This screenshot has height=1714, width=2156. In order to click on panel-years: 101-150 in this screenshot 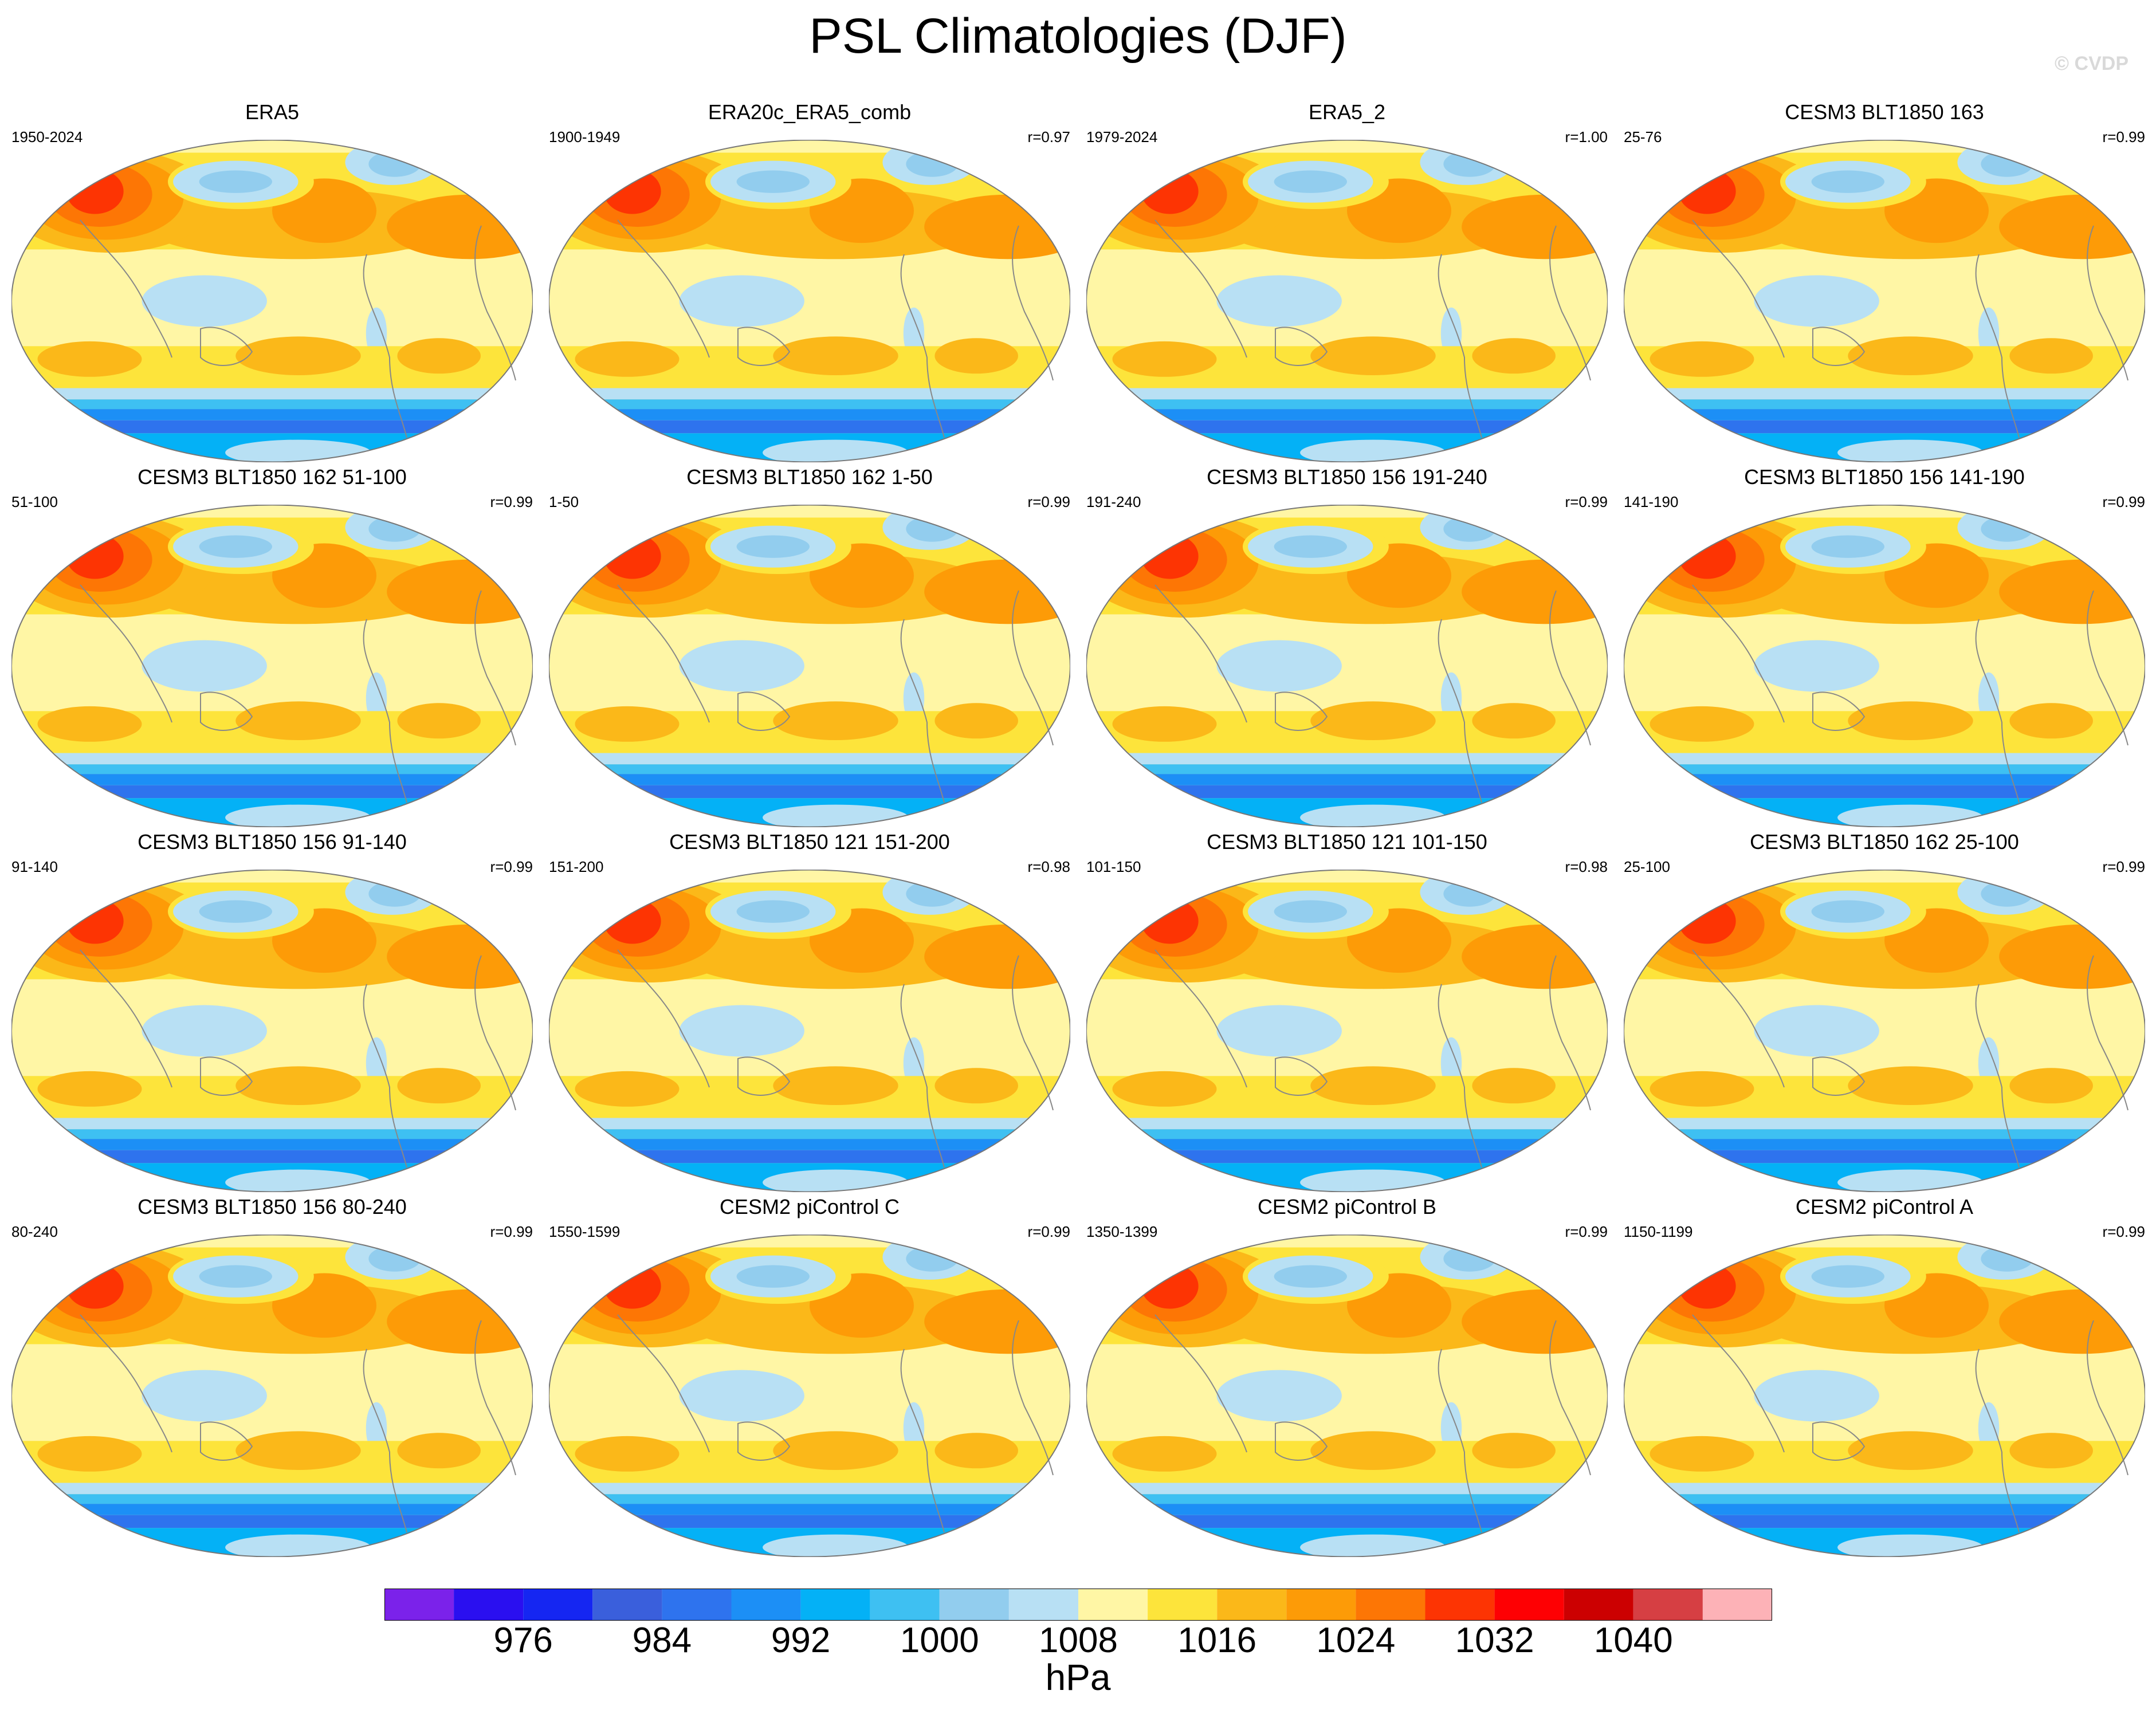, I will do `click(1113, 866)`.